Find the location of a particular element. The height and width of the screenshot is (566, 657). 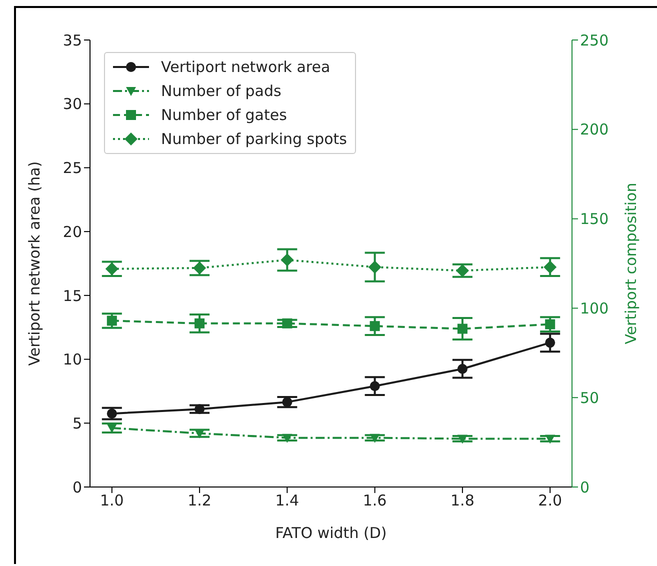

y-tick-label: 35 is located at coordinates (72, 40).